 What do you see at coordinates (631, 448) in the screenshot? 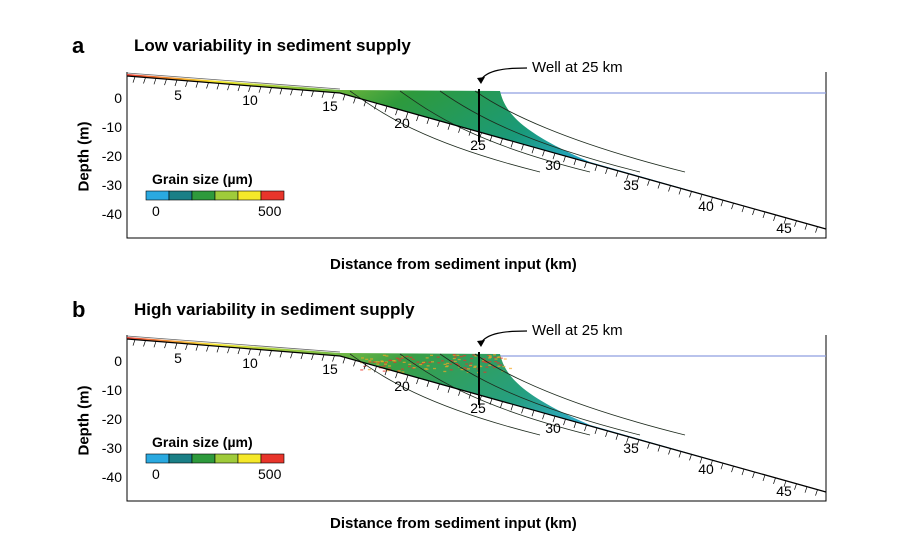
I see `km-tick-label: 35` at bounding box center [631, 448].